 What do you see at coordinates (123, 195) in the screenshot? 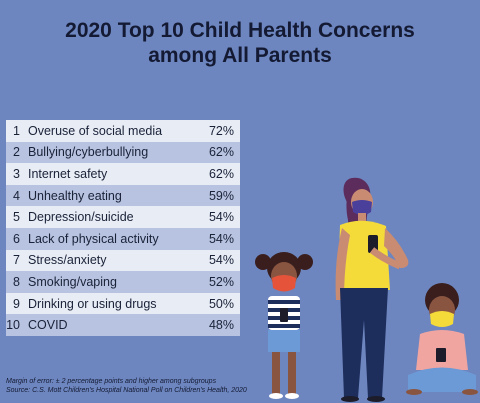
I see `table-row: 4 Unhealthy eating 59%` at bounding box center [123, 195].